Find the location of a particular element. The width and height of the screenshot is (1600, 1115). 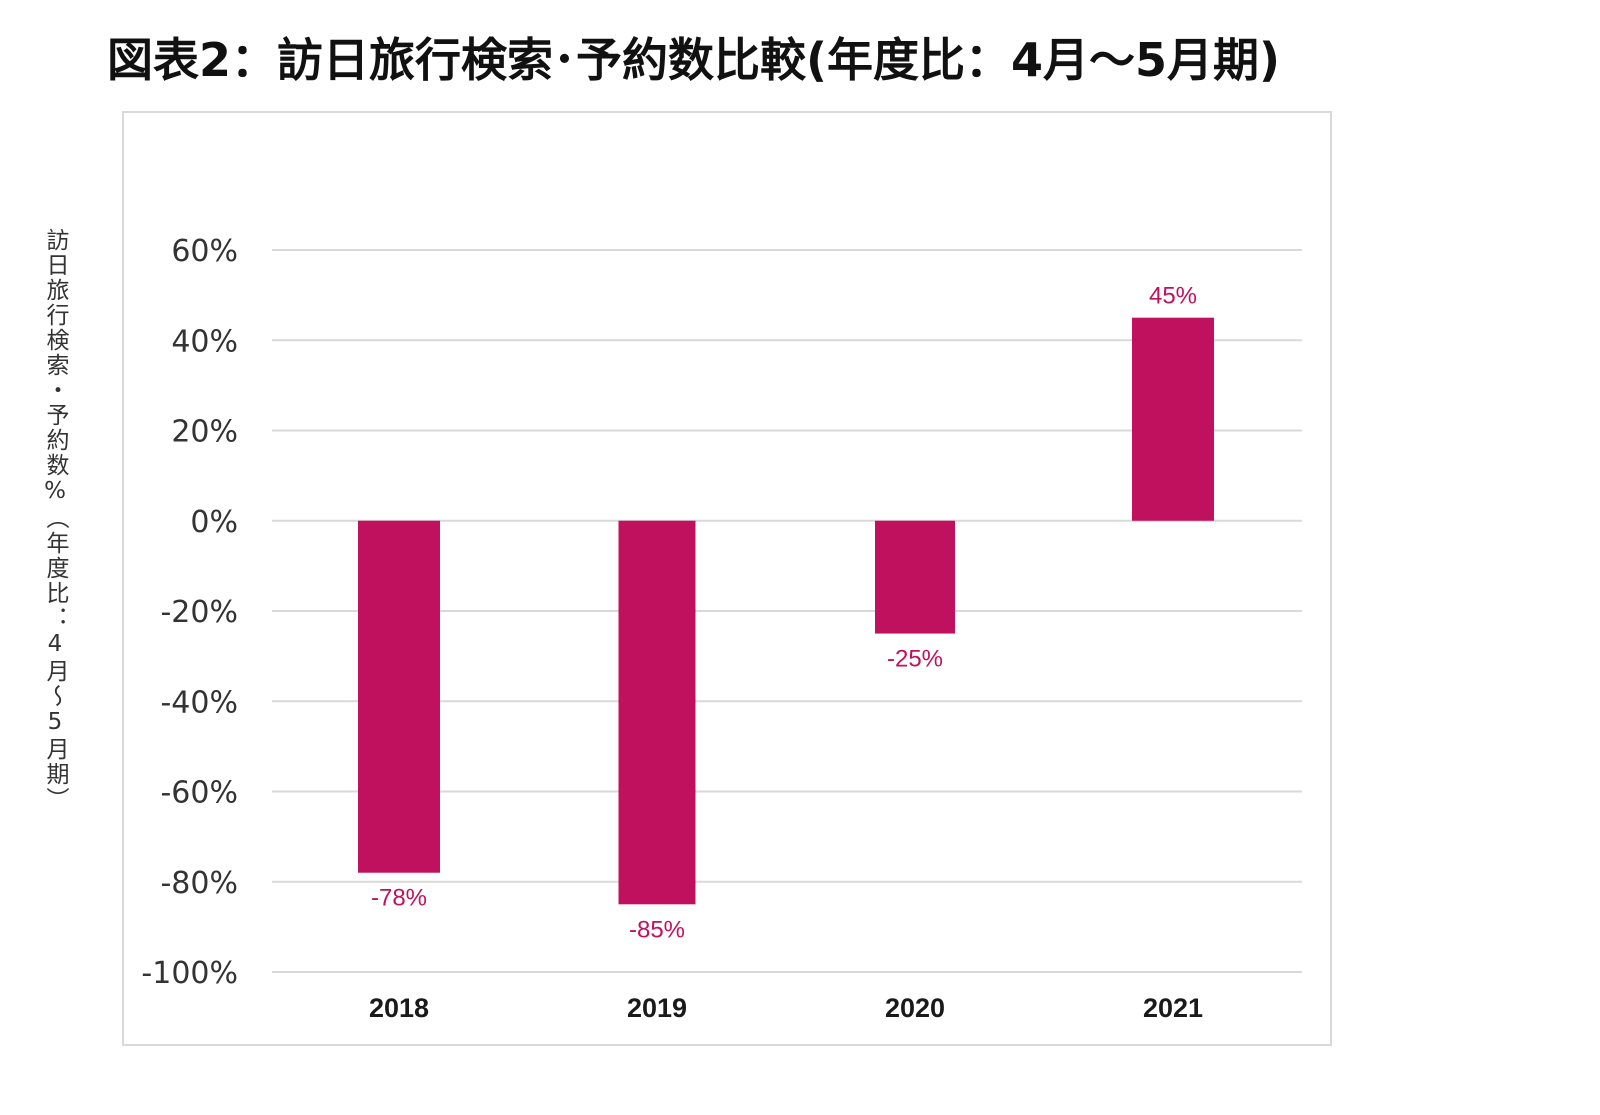

y-axis-title: 訪日旅行検索・予約数%（年度比：4月～5月期） is located at coordinates (55, 520).